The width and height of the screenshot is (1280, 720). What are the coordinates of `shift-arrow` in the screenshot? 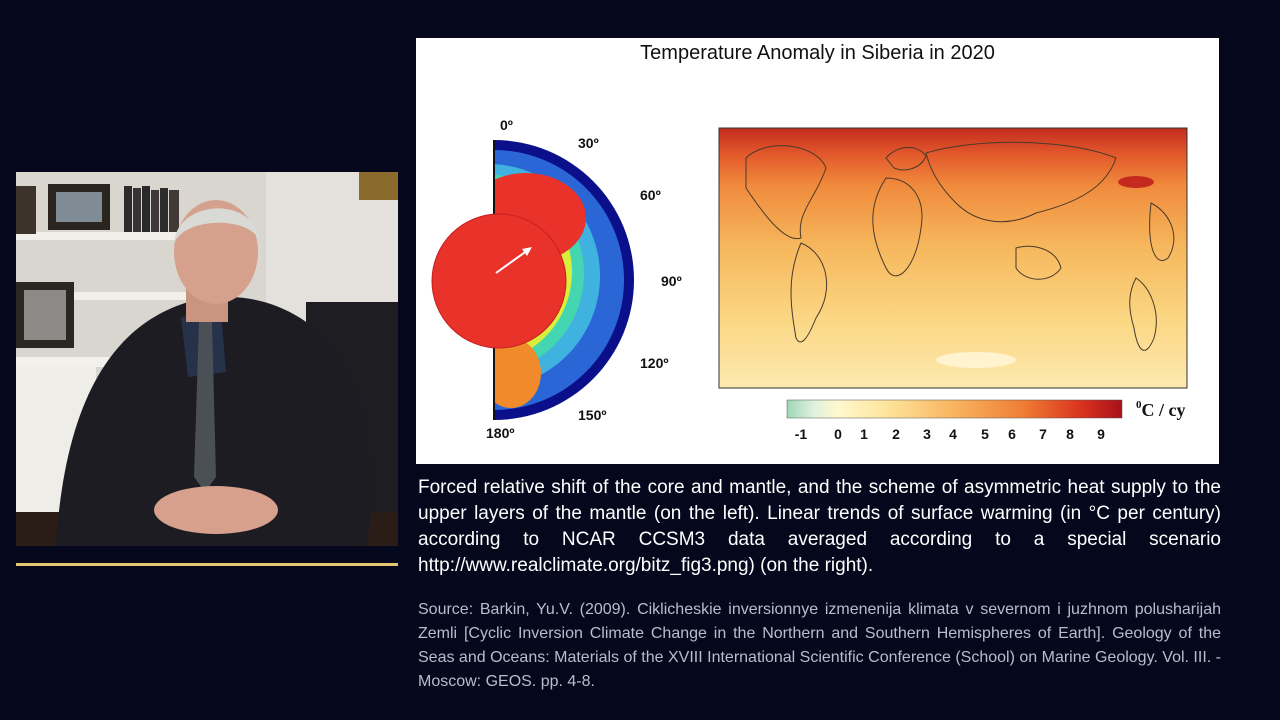 It's located at (512, 261).